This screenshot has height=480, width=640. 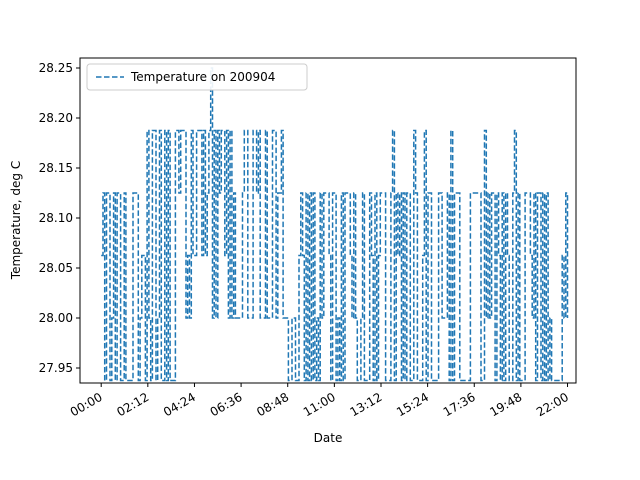 I want to click on x-axis-label: Date, so click(x=328, y=438).